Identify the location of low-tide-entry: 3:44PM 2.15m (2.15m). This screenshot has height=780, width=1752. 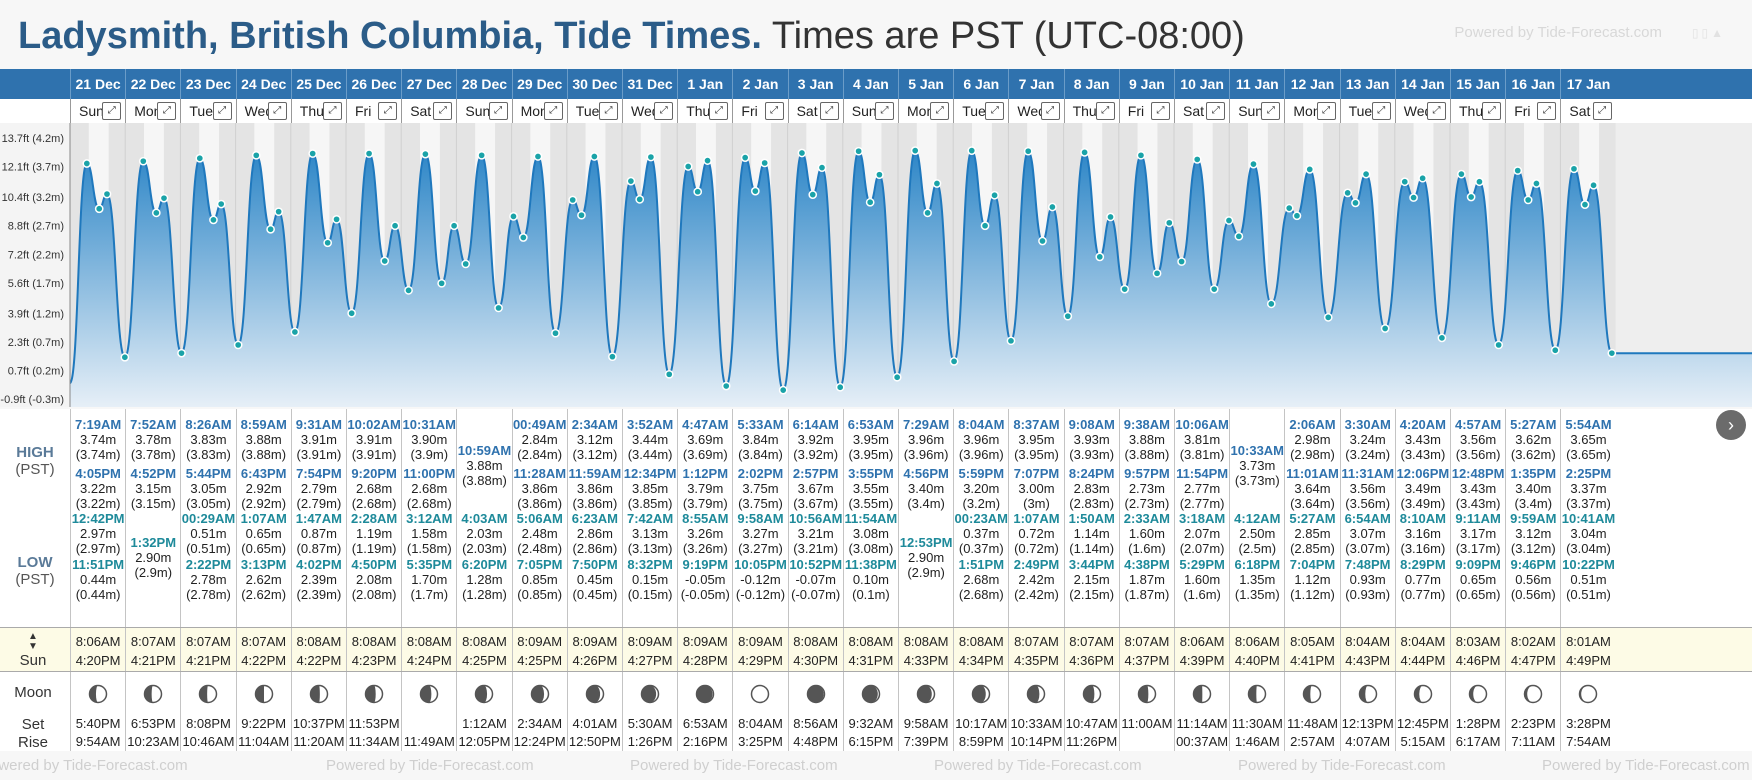
(1092, 579).